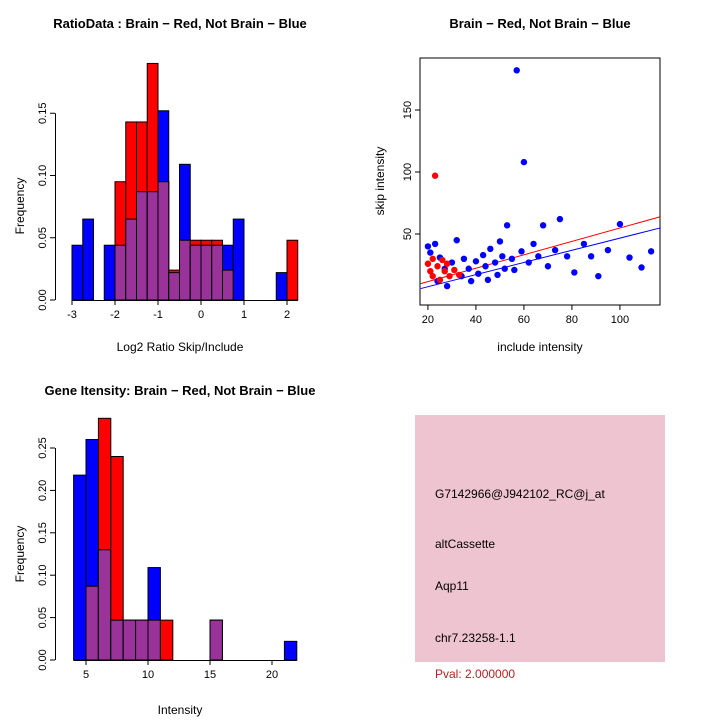  What do you see at coordinates (115, 315) in the screenshot?
I see `svg-text: -2` at bounding box center [115, 315].